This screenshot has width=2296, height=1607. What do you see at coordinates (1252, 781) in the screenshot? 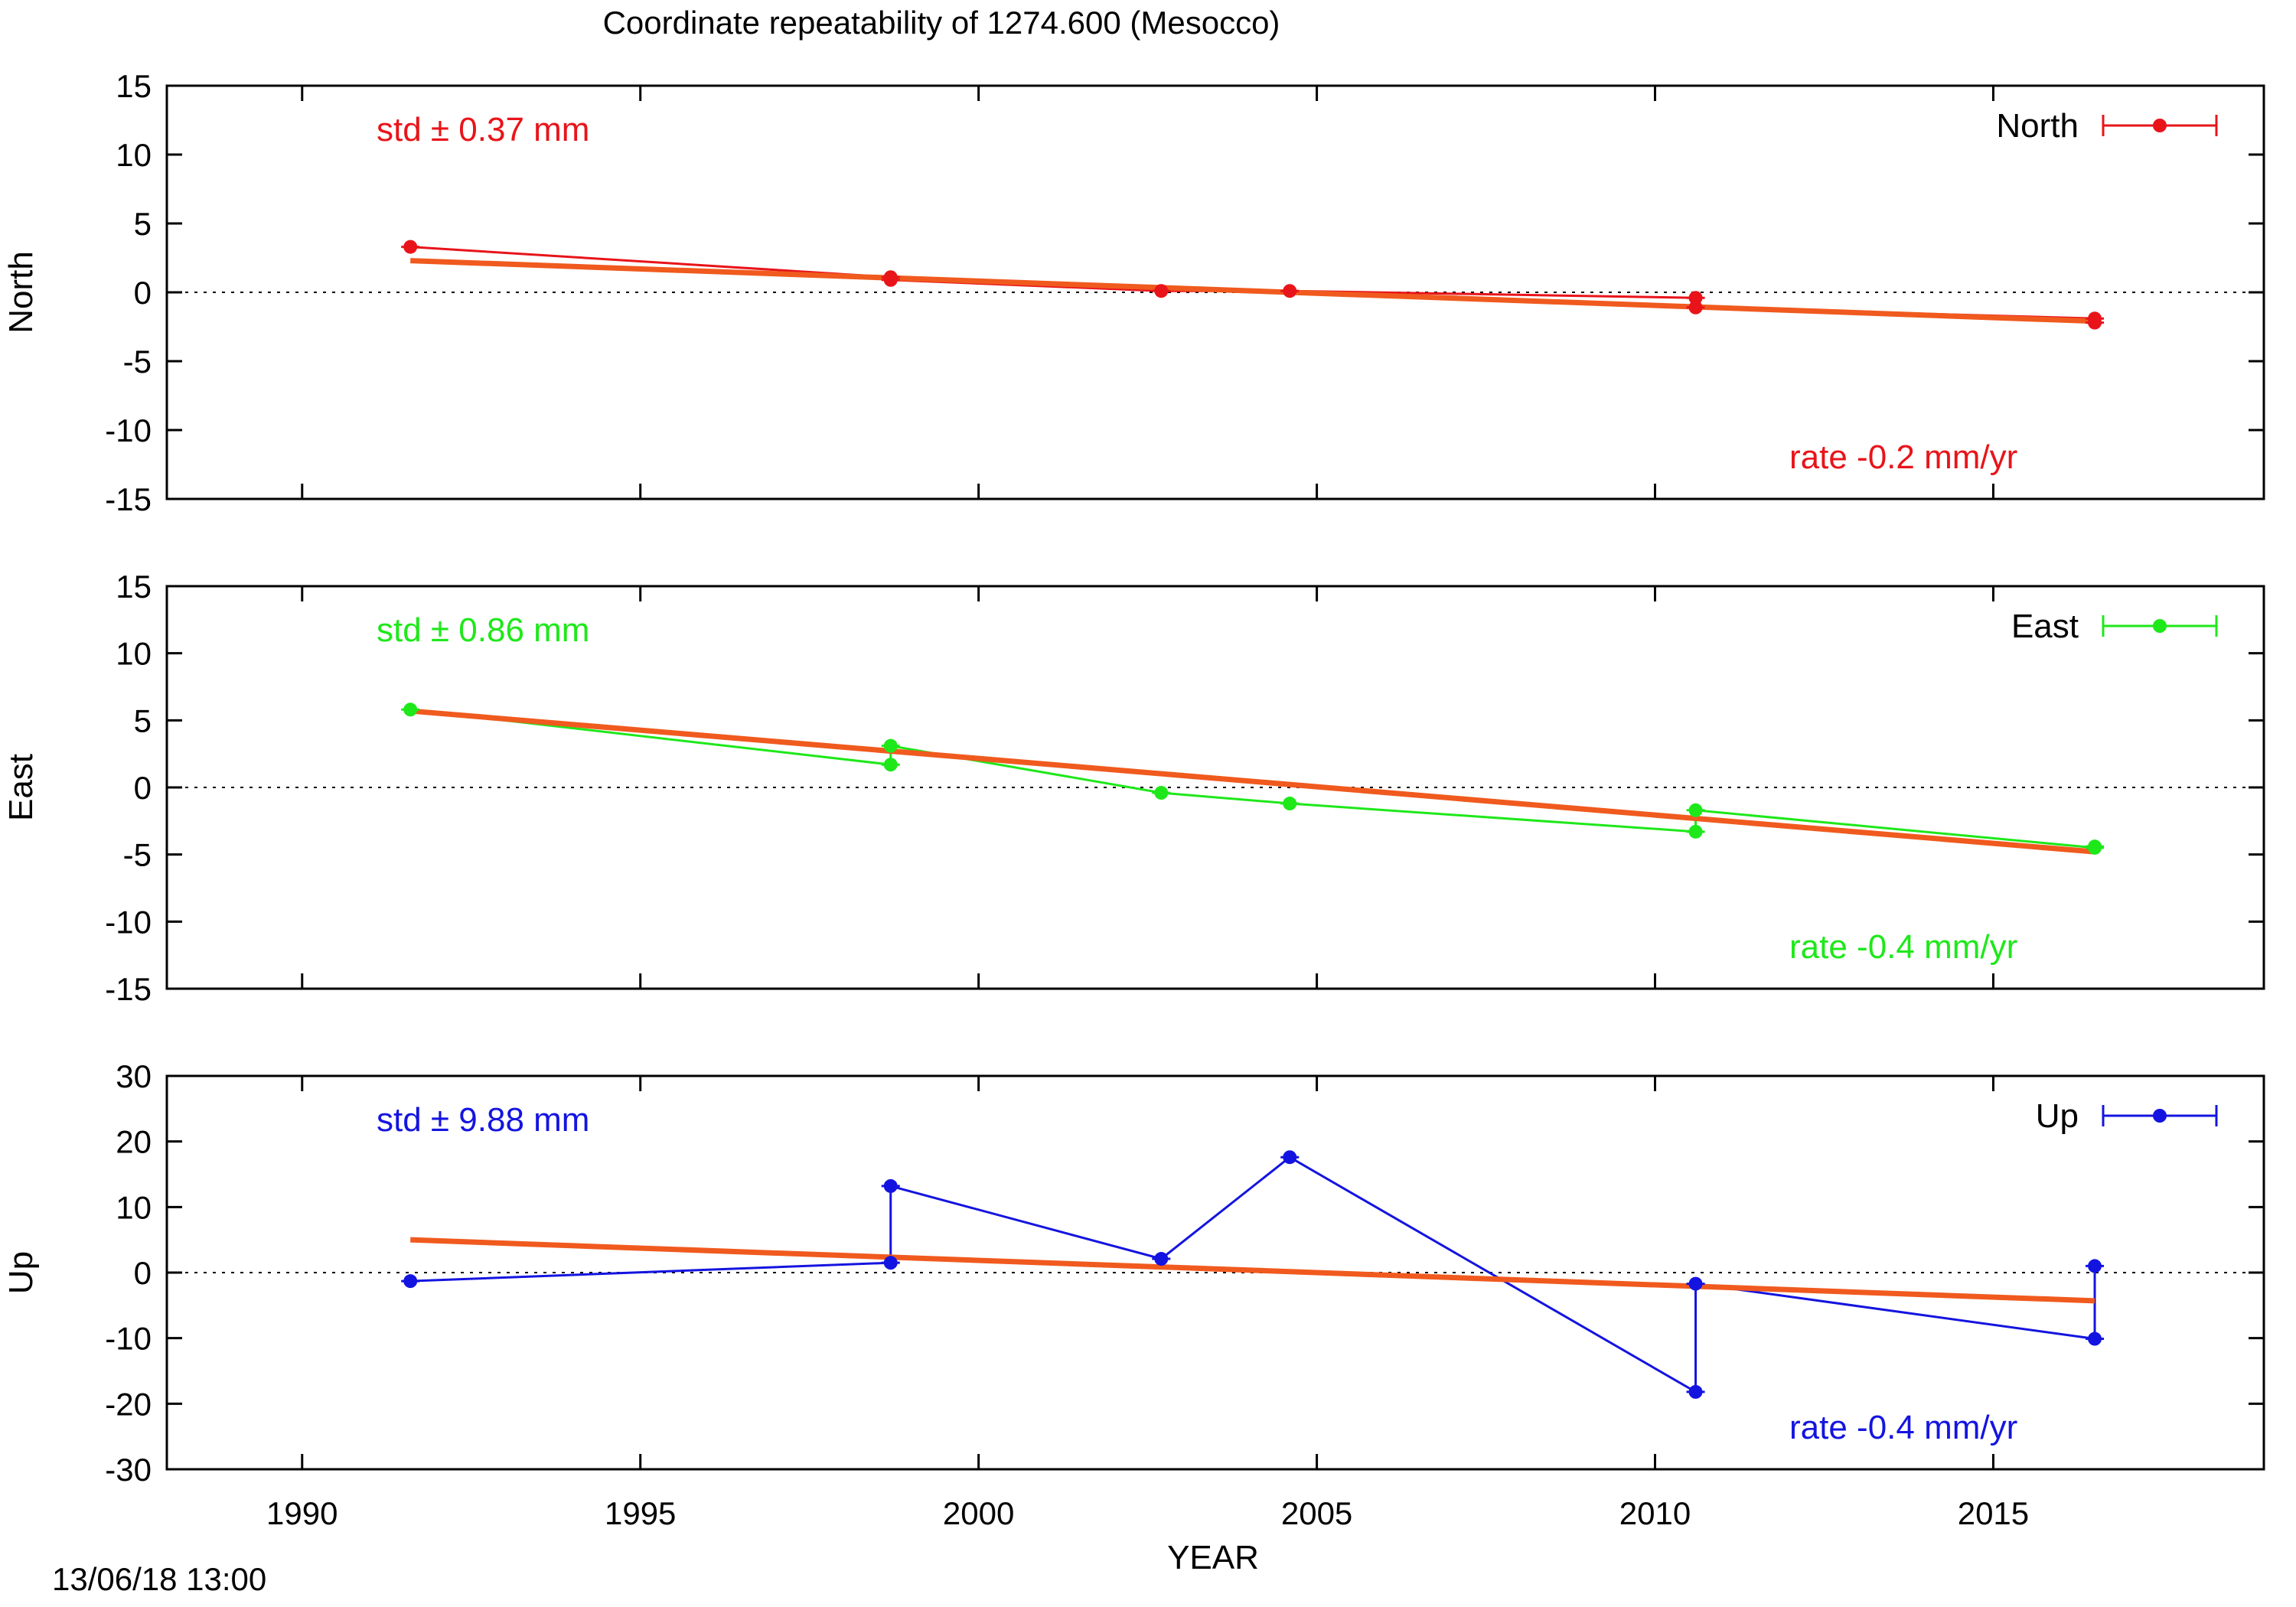
I see `east-rate-fit-line` at bounding box center [1252, 781].